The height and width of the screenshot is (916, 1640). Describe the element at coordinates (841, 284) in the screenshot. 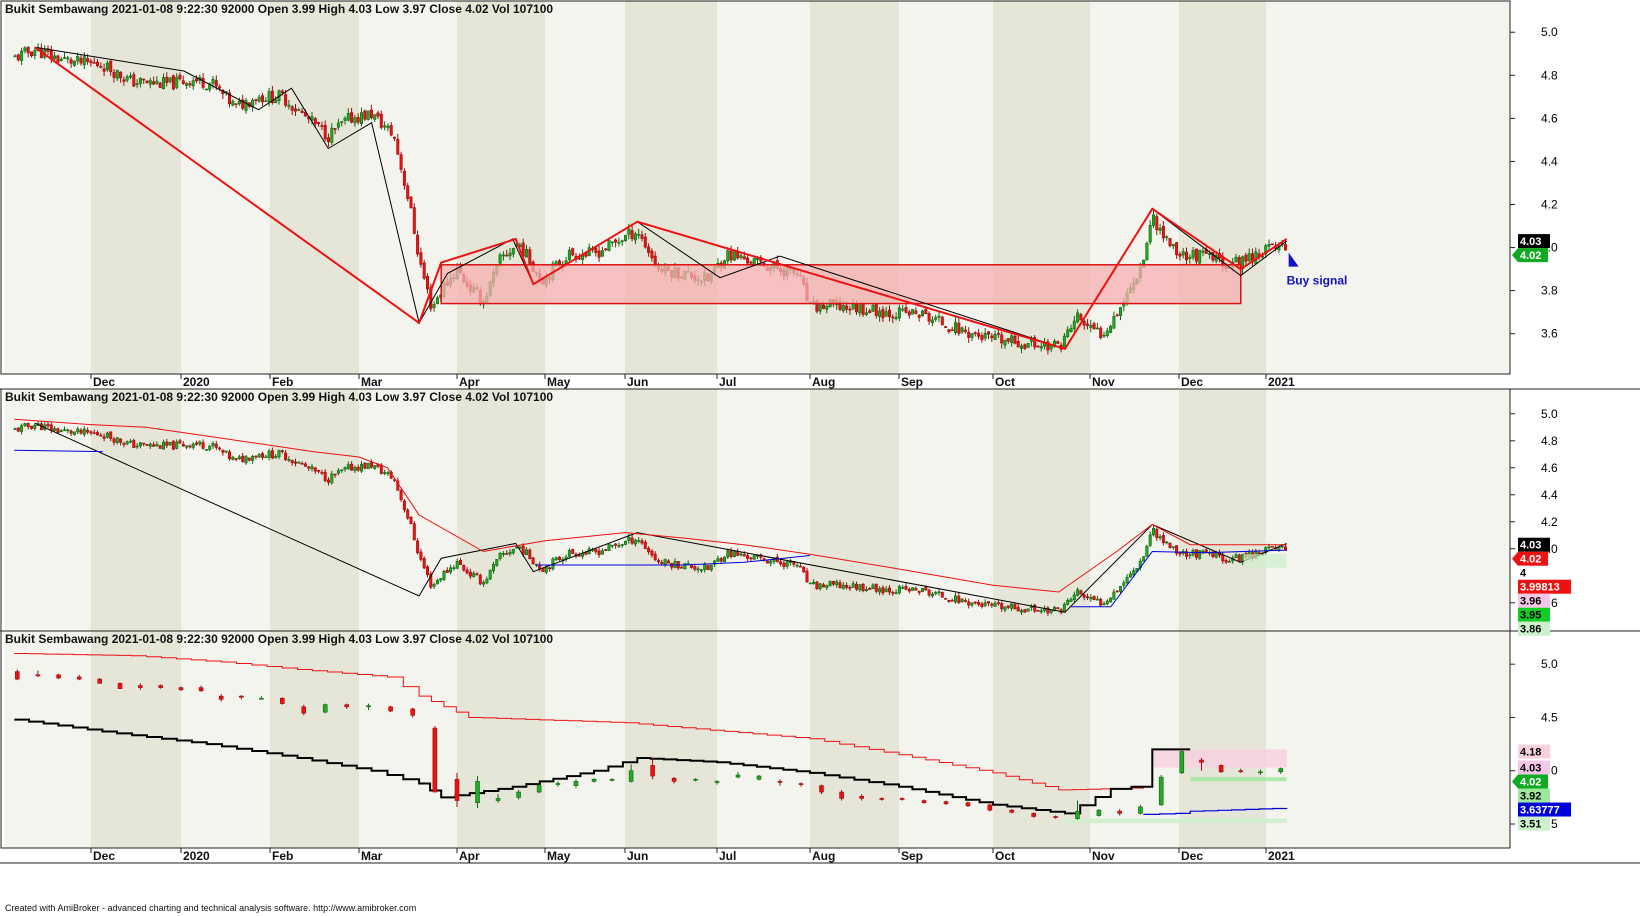

I see `resistance-zone` at that location.